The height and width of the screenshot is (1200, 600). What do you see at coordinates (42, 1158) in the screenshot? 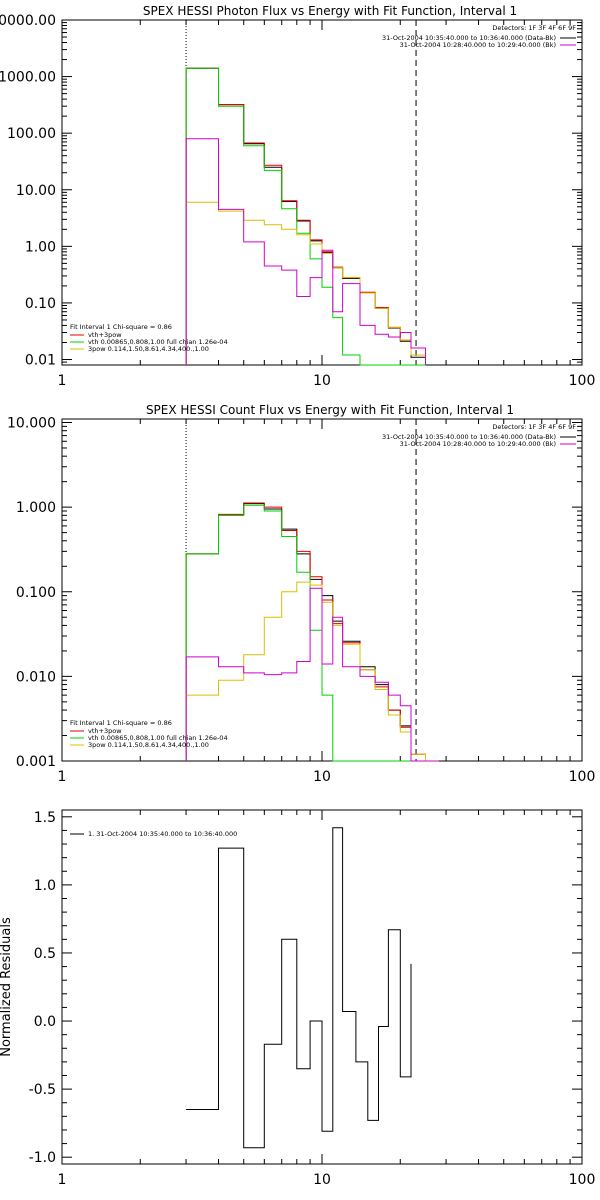
I see `y-tick-label: -1.0` at bounding box center [42, 1158].